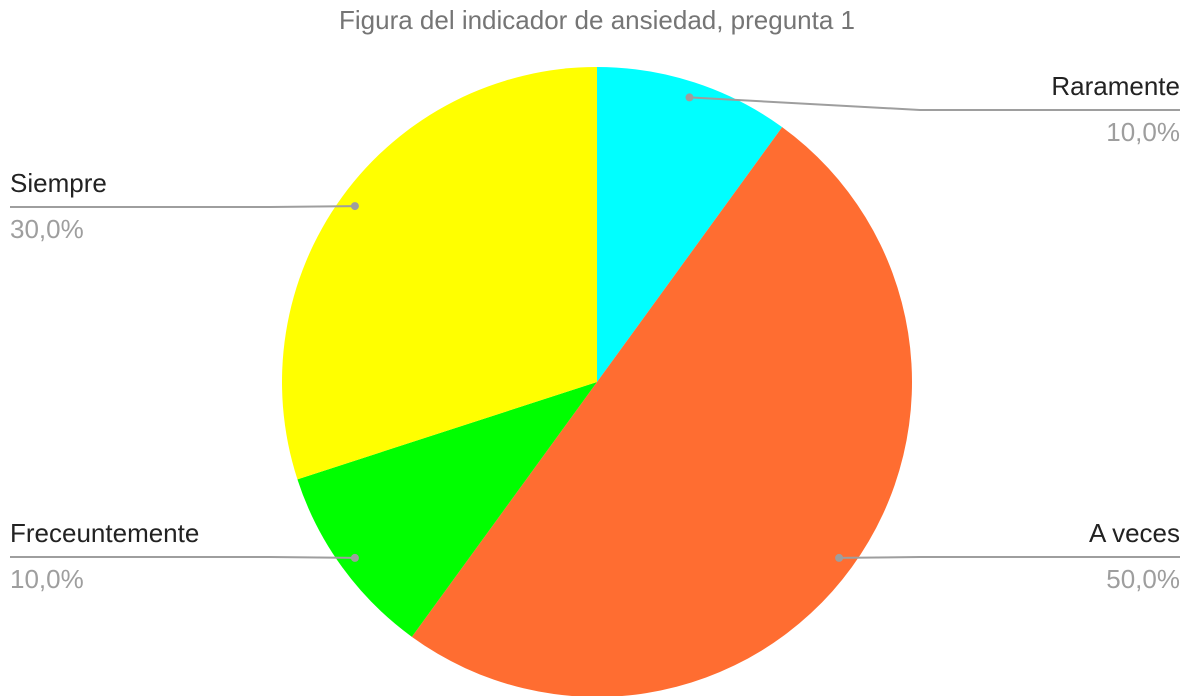 The height and width of the screenshot is (696, 1190). I want to click on slice-value-label: 30,0%, so click(47, 229).